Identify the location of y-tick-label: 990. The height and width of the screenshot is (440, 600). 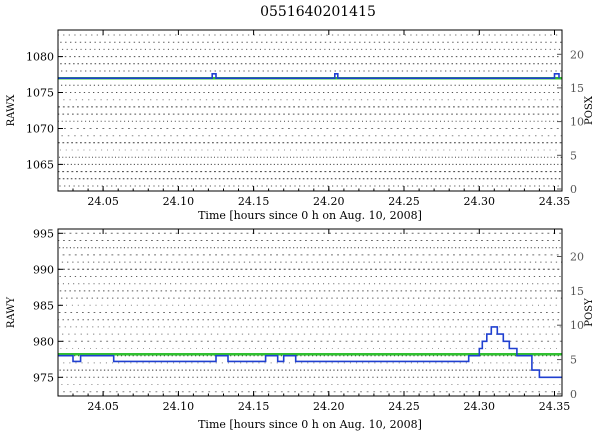
(43, 269).